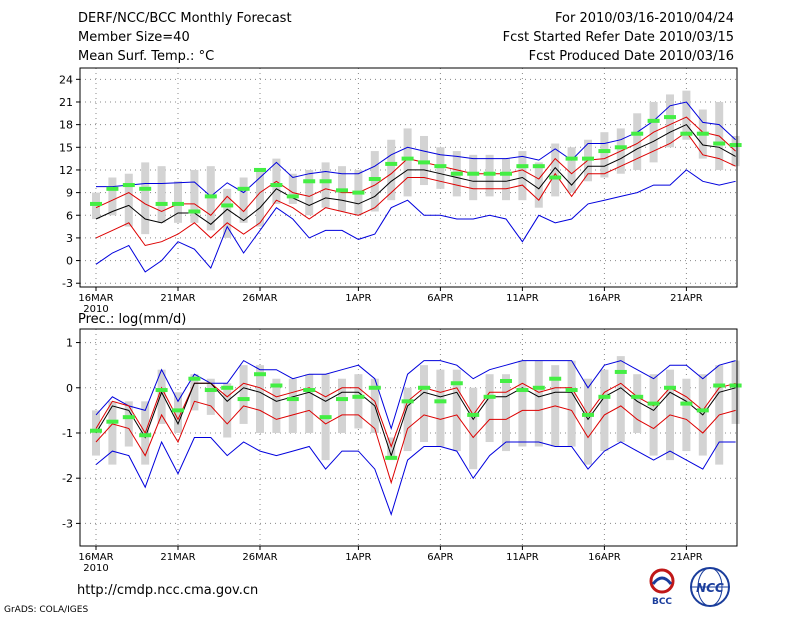 The width and height of the screenshot is (800, 618). I want to click on panel2-min-line, so click(415, 476).